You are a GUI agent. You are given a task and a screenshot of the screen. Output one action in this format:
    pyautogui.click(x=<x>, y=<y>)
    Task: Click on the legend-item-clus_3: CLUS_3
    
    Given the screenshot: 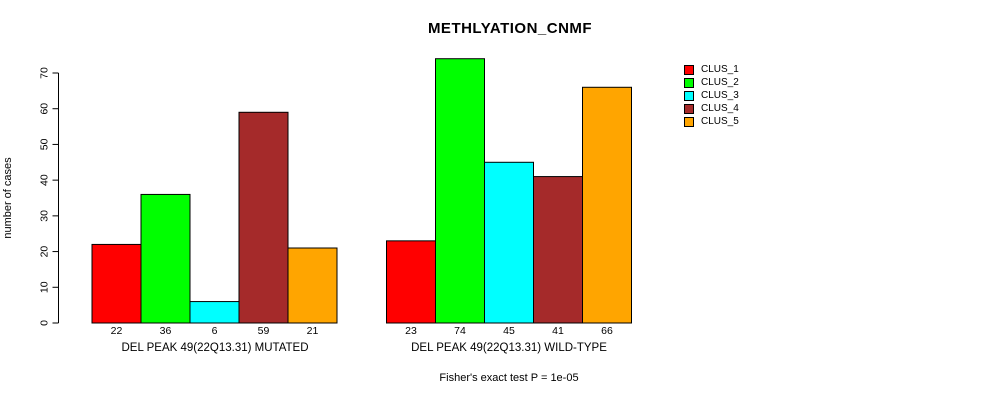 What is the action you would take?
    pyautogui.click(x=711, y=95)
    